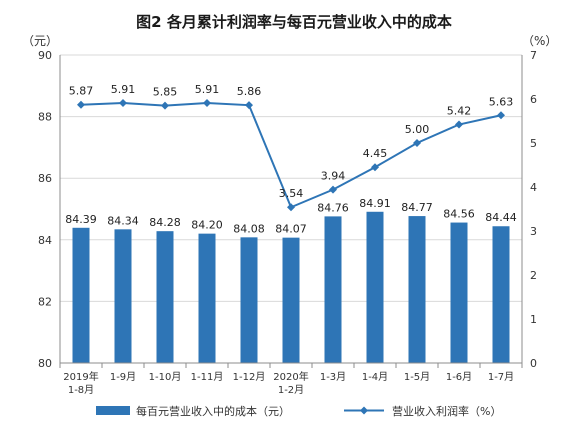 The height and width of the screenshot is (442, 588). Describe the element at coordinates (333, 207) in the screenshot. I see `bar-value-label: 84.76` at that location.